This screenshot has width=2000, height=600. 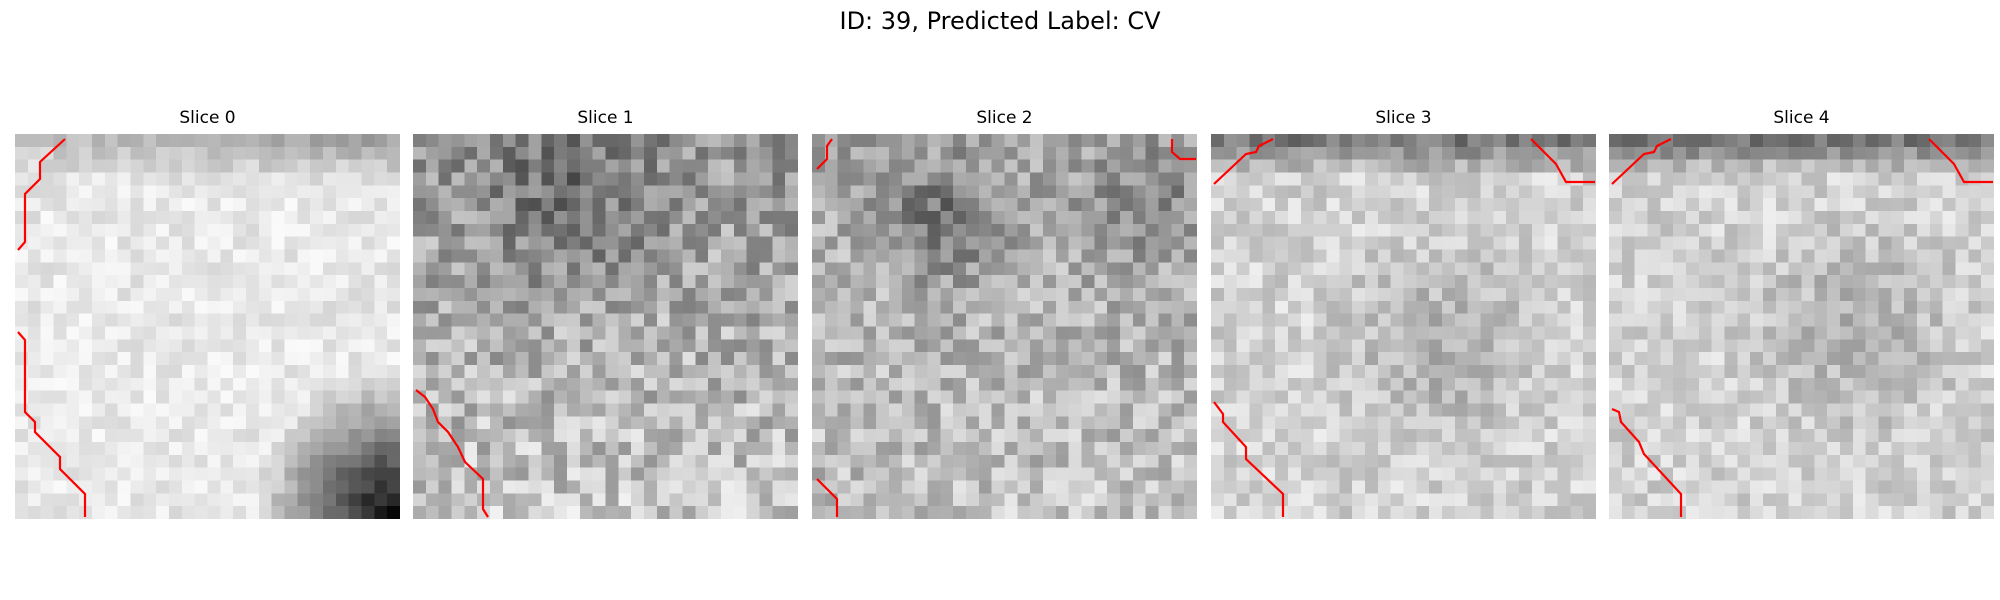 I want to click on slice-panel-0: Slice 0, so click(x=207, y=312).